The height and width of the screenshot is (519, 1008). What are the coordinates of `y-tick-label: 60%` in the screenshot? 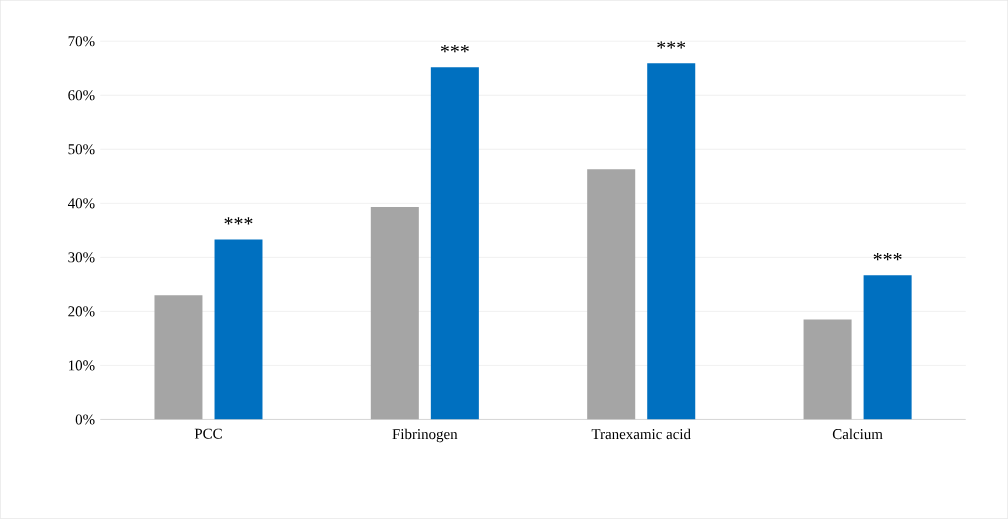 It's located at (81, 95).